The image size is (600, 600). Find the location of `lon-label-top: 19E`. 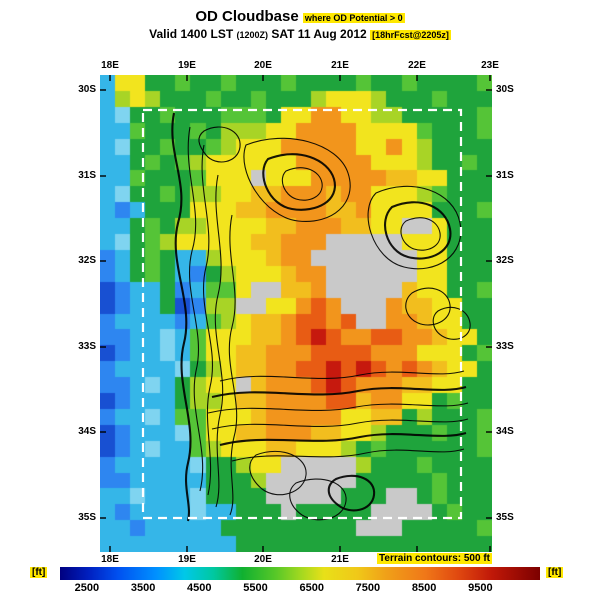

lon-label-top: 19E is located at coordinates (187, 65).